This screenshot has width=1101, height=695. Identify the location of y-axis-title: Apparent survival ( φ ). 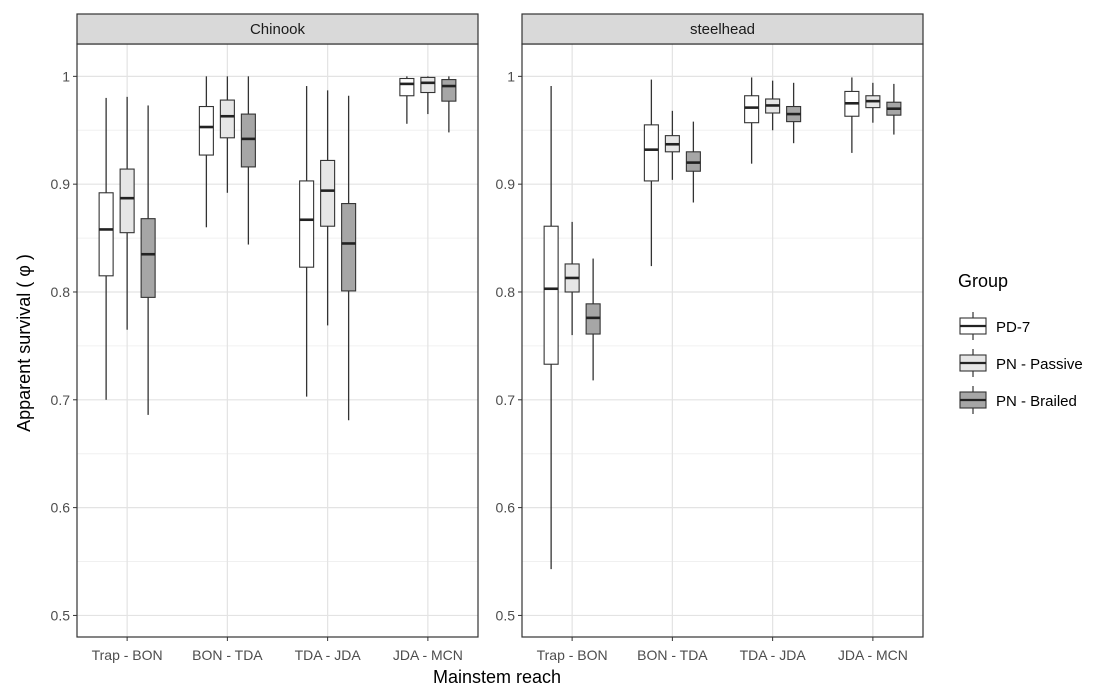
(24, 343).